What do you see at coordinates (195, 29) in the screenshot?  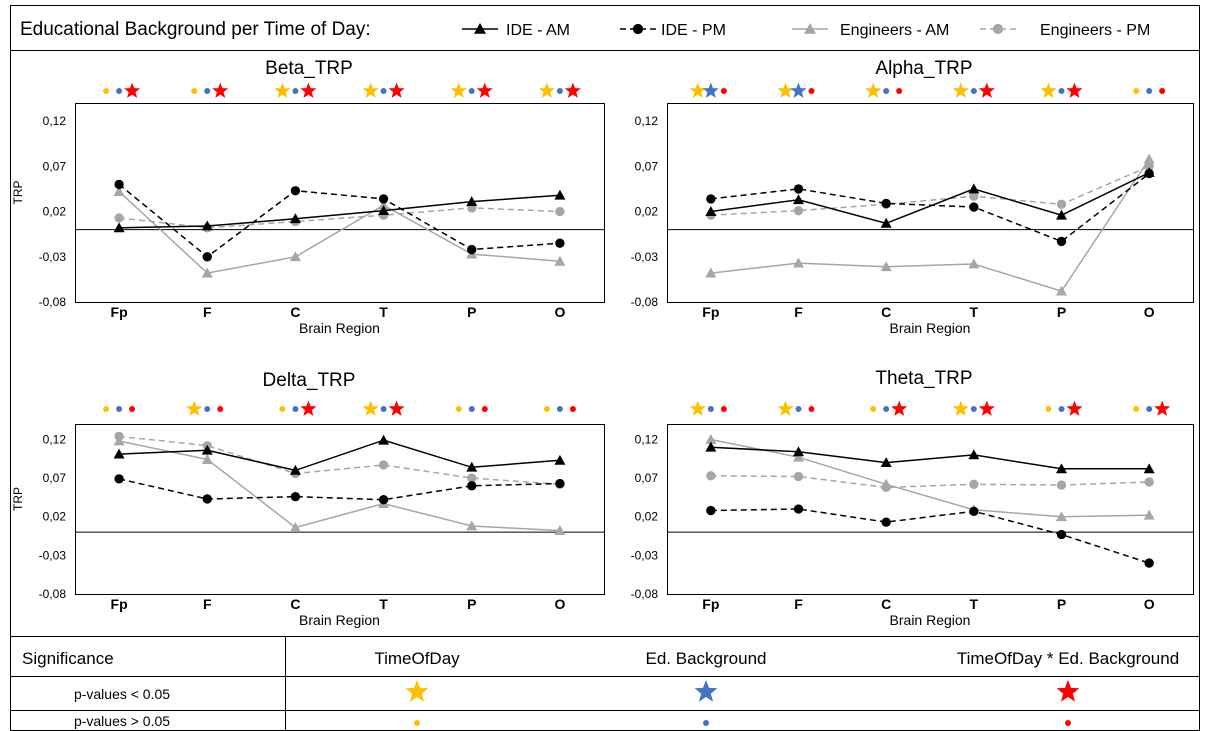 I see `figure-title: Educational Background per Time of Day:` at bounding box center [195, 29].